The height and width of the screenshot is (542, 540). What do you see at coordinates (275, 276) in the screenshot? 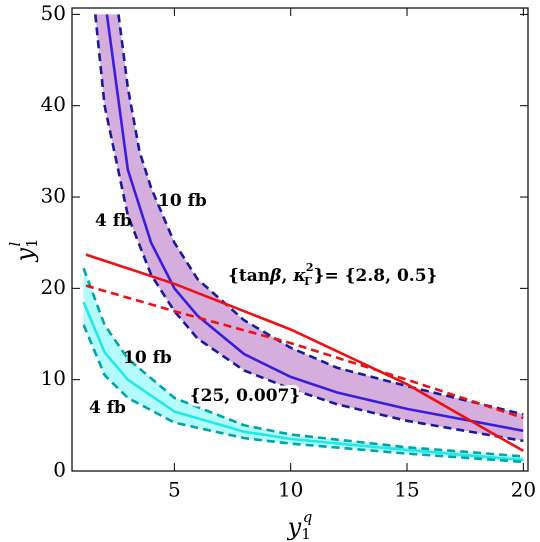
I see `annotation-part: β` at bounding box center [275, 276].